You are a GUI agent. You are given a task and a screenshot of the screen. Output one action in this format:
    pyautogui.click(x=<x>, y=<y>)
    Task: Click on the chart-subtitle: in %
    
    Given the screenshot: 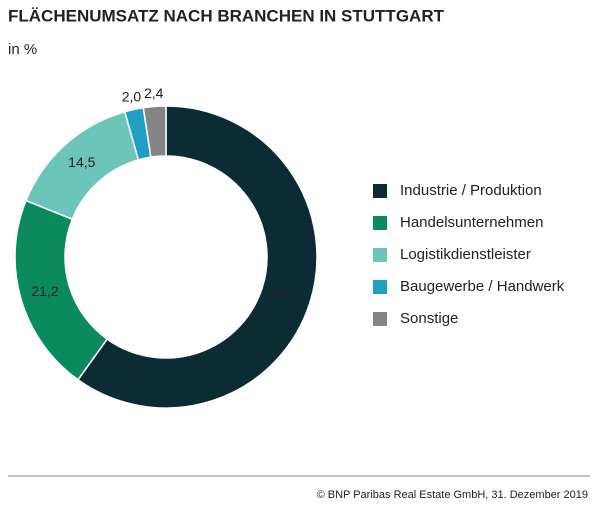 What is the action you would take?
    pyautogui.click(x=22, y=49)
    